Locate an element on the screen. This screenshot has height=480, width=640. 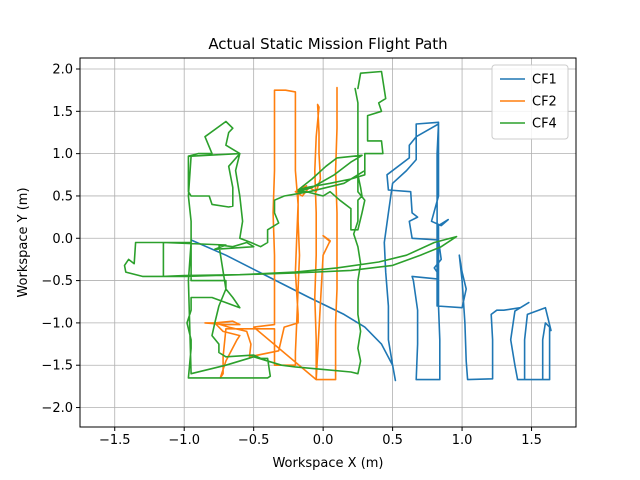
x-tick-label: −0.5 is located at coordinates (254, 440).